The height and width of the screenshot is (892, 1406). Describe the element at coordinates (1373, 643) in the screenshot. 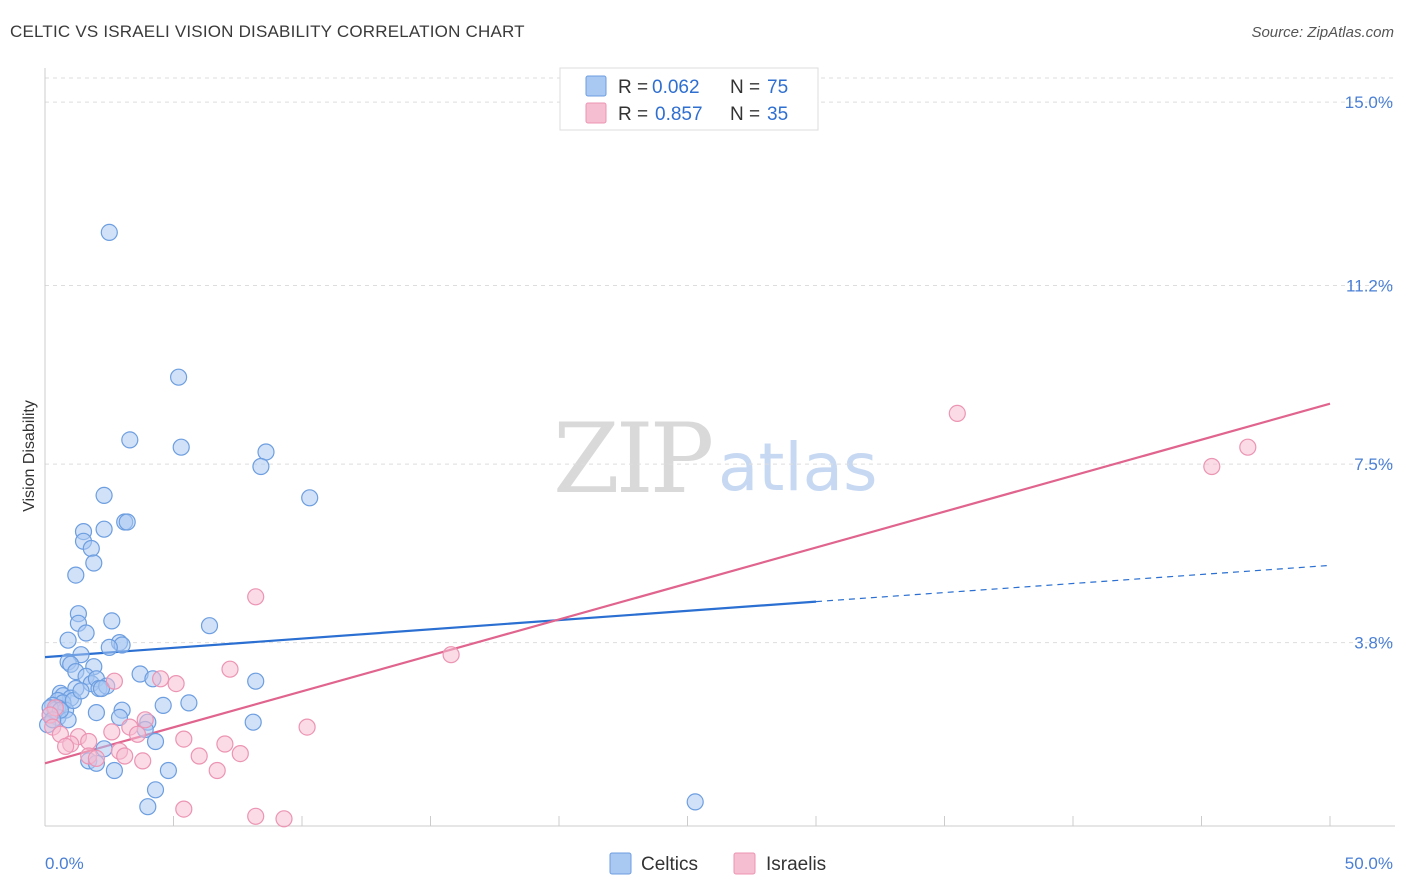

I see `y-tick-label: 3.8%` at that location.